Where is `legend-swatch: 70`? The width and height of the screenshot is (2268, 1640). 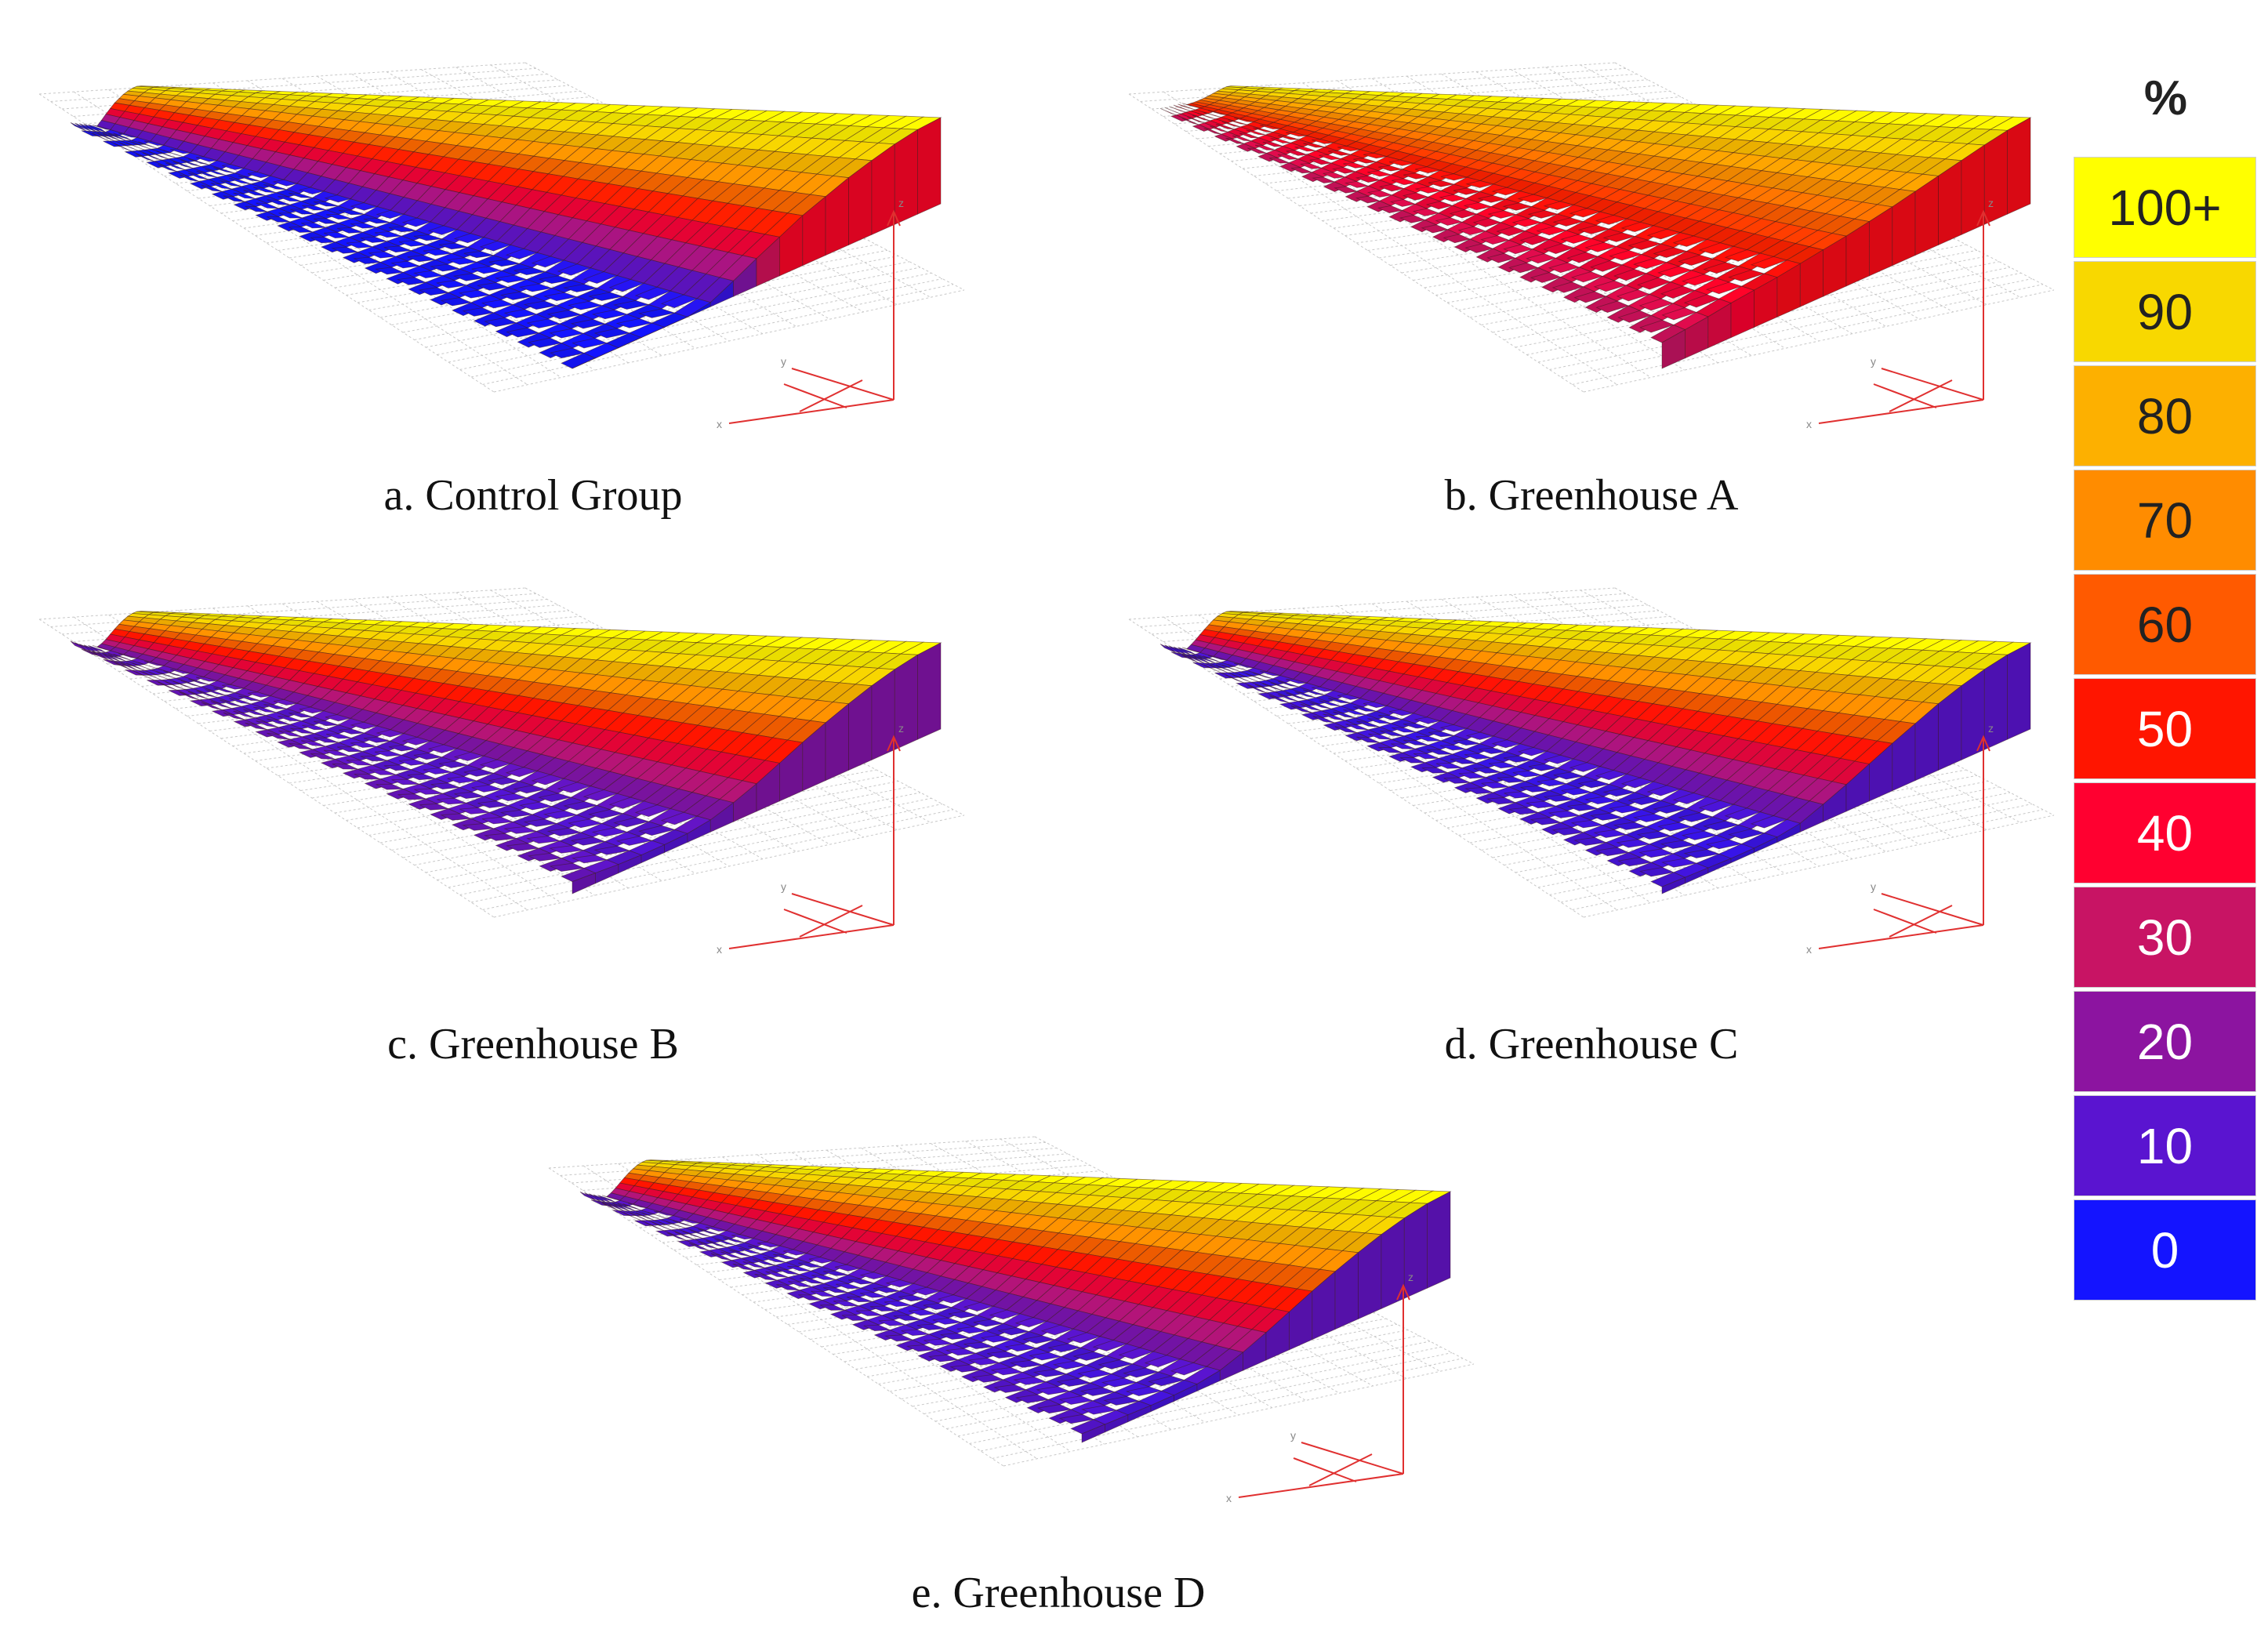
legend-swatch: 70 is located at coordinates (2165, 520).